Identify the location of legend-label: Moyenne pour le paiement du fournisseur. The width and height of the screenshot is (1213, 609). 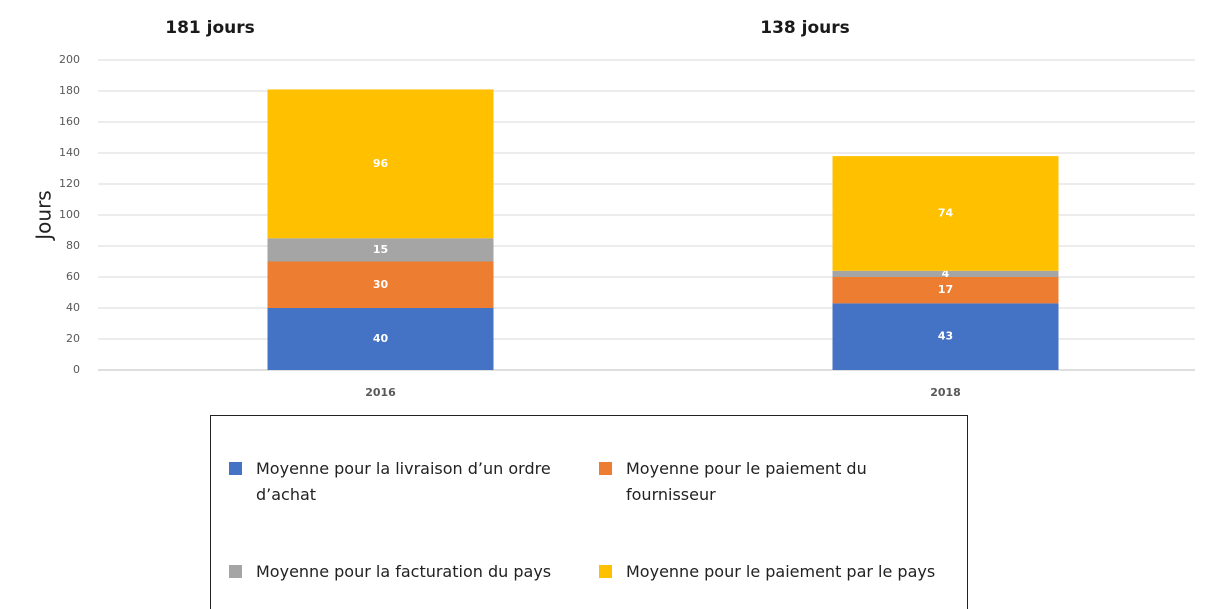
(746, 481).